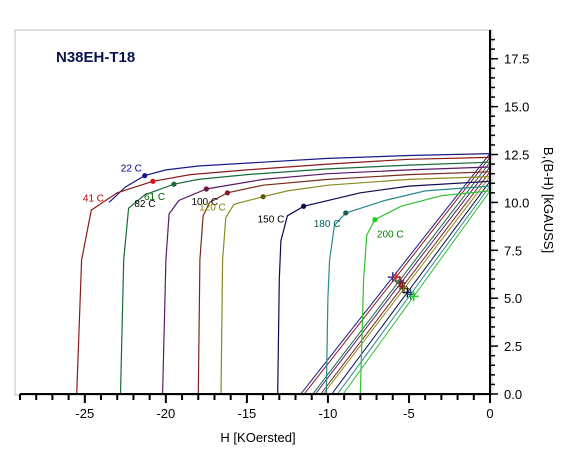 Image resolution: width=572 pixels, height=455 pixels. I want to click on x-tick-label: 0, so click(489, 413).